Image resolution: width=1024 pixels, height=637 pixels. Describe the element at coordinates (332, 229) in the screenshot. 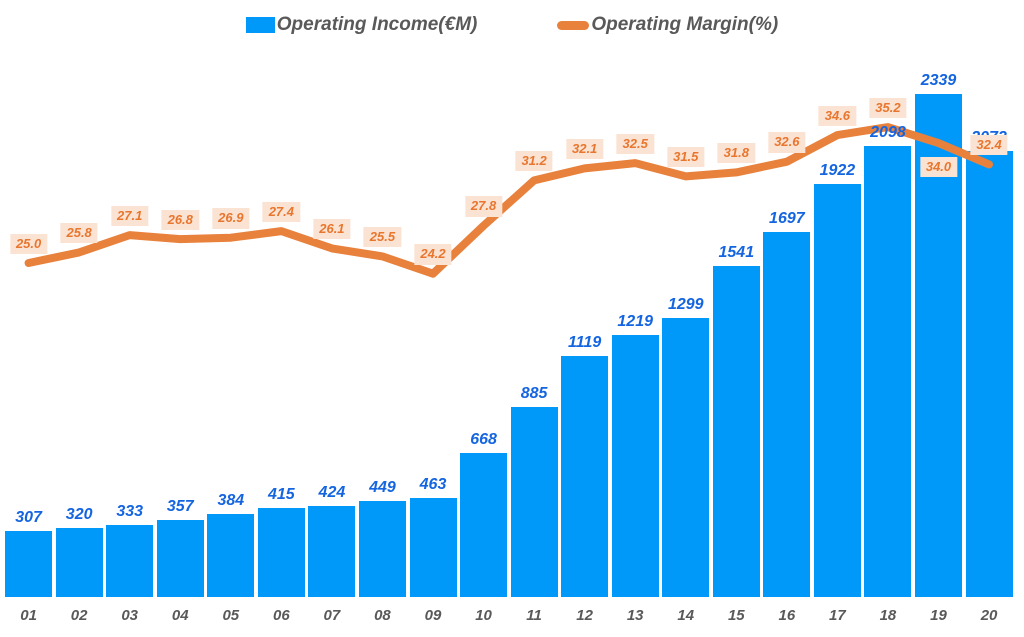

I see `margin-value-label: 26.1` at that location.